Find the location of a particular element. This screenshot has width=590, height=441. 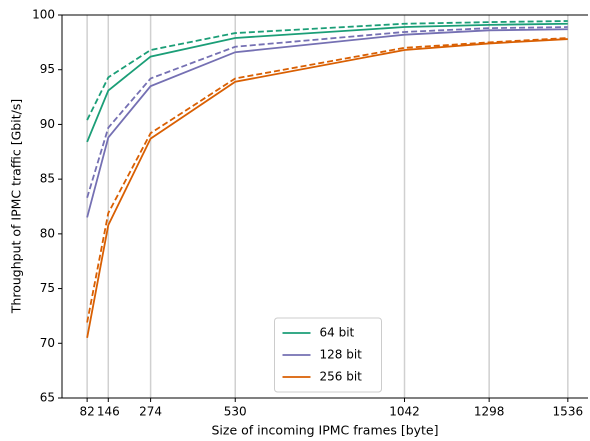

legend-label: 256 bit is located at coordinates (341, 377).